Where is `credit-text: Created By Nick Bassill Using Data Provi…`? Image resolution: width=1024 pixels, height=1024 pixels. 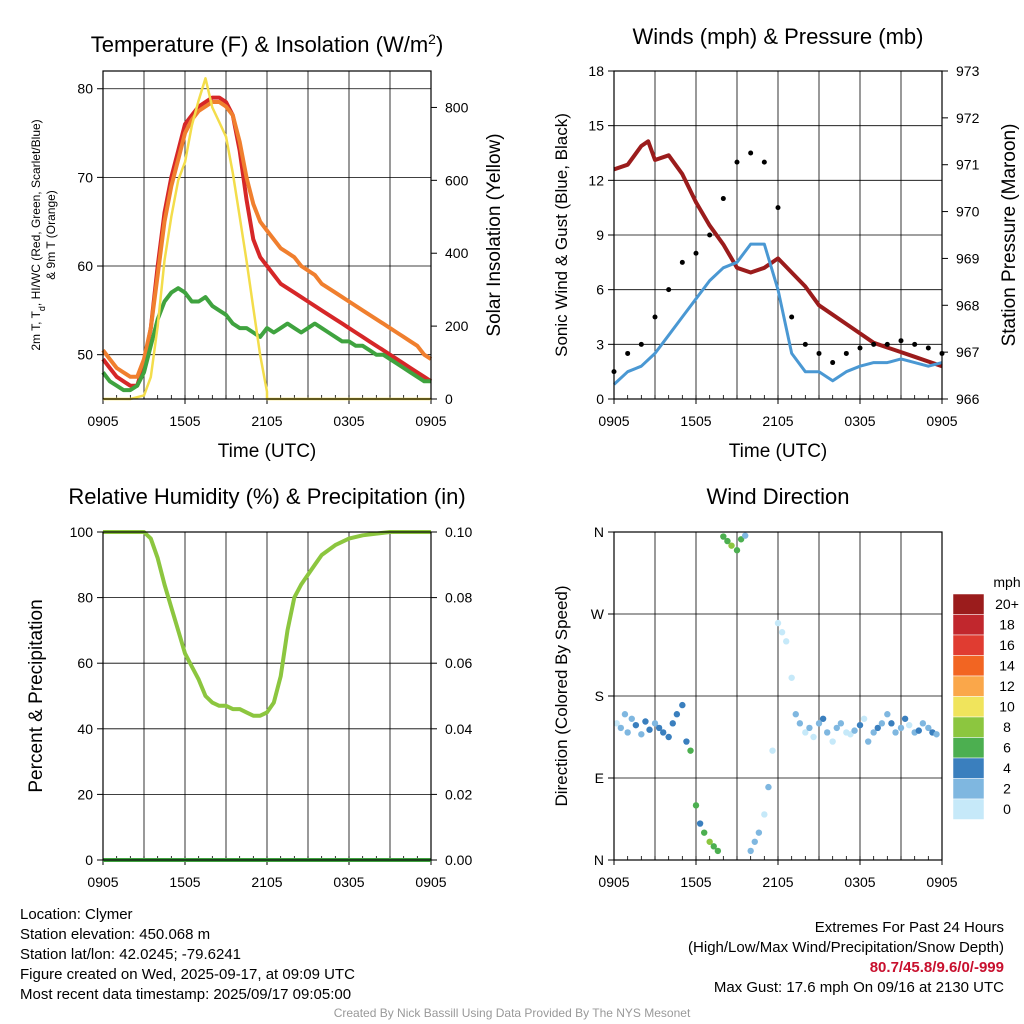
credit-text: Created By Nick Bassill Using Data Provi… is located at coordinates (512, 1013).